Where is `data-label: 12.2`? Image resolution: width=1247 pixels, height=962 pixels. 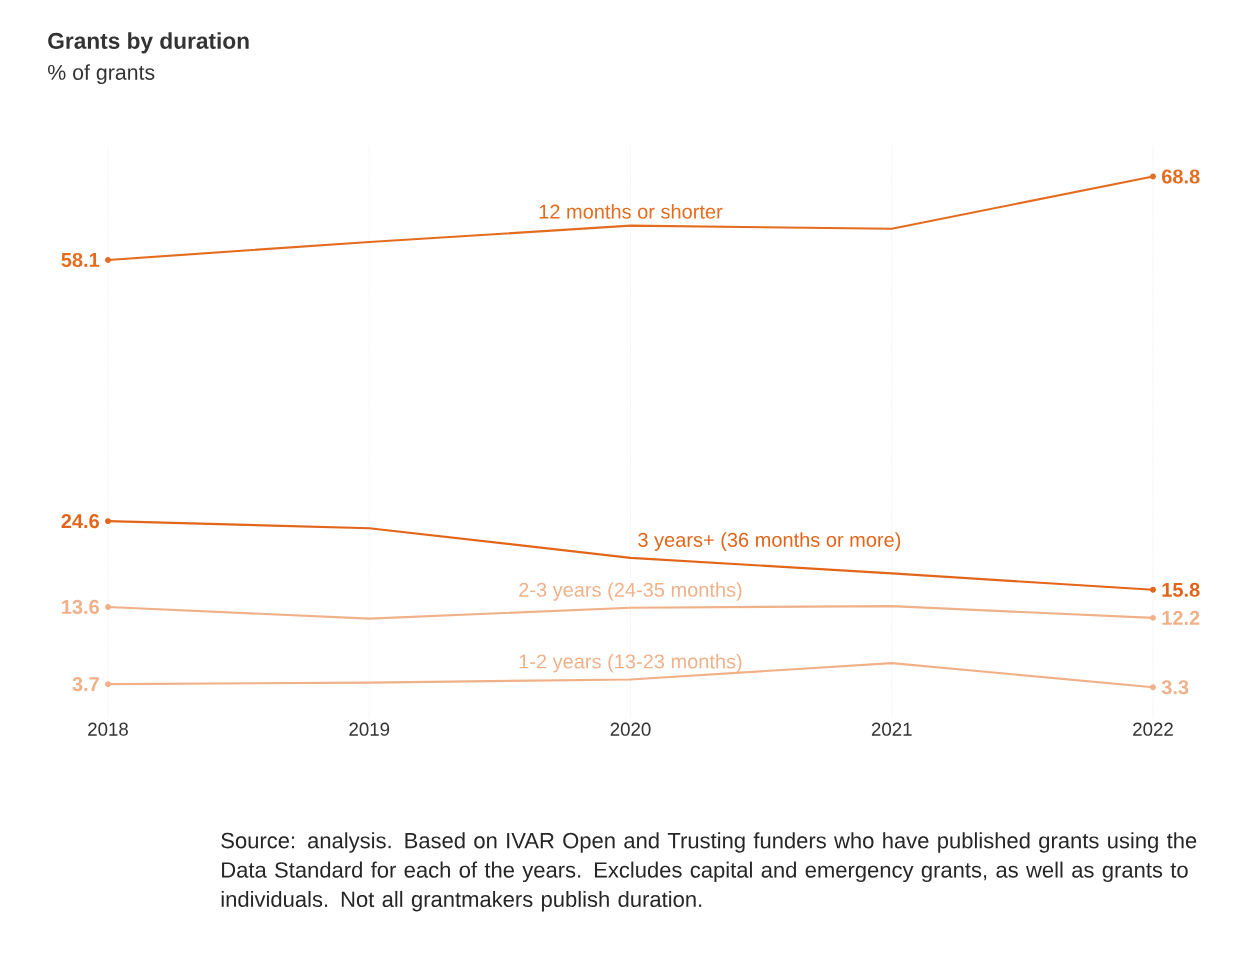
data-label: 12.2 is located at coordinates (1181, 617).